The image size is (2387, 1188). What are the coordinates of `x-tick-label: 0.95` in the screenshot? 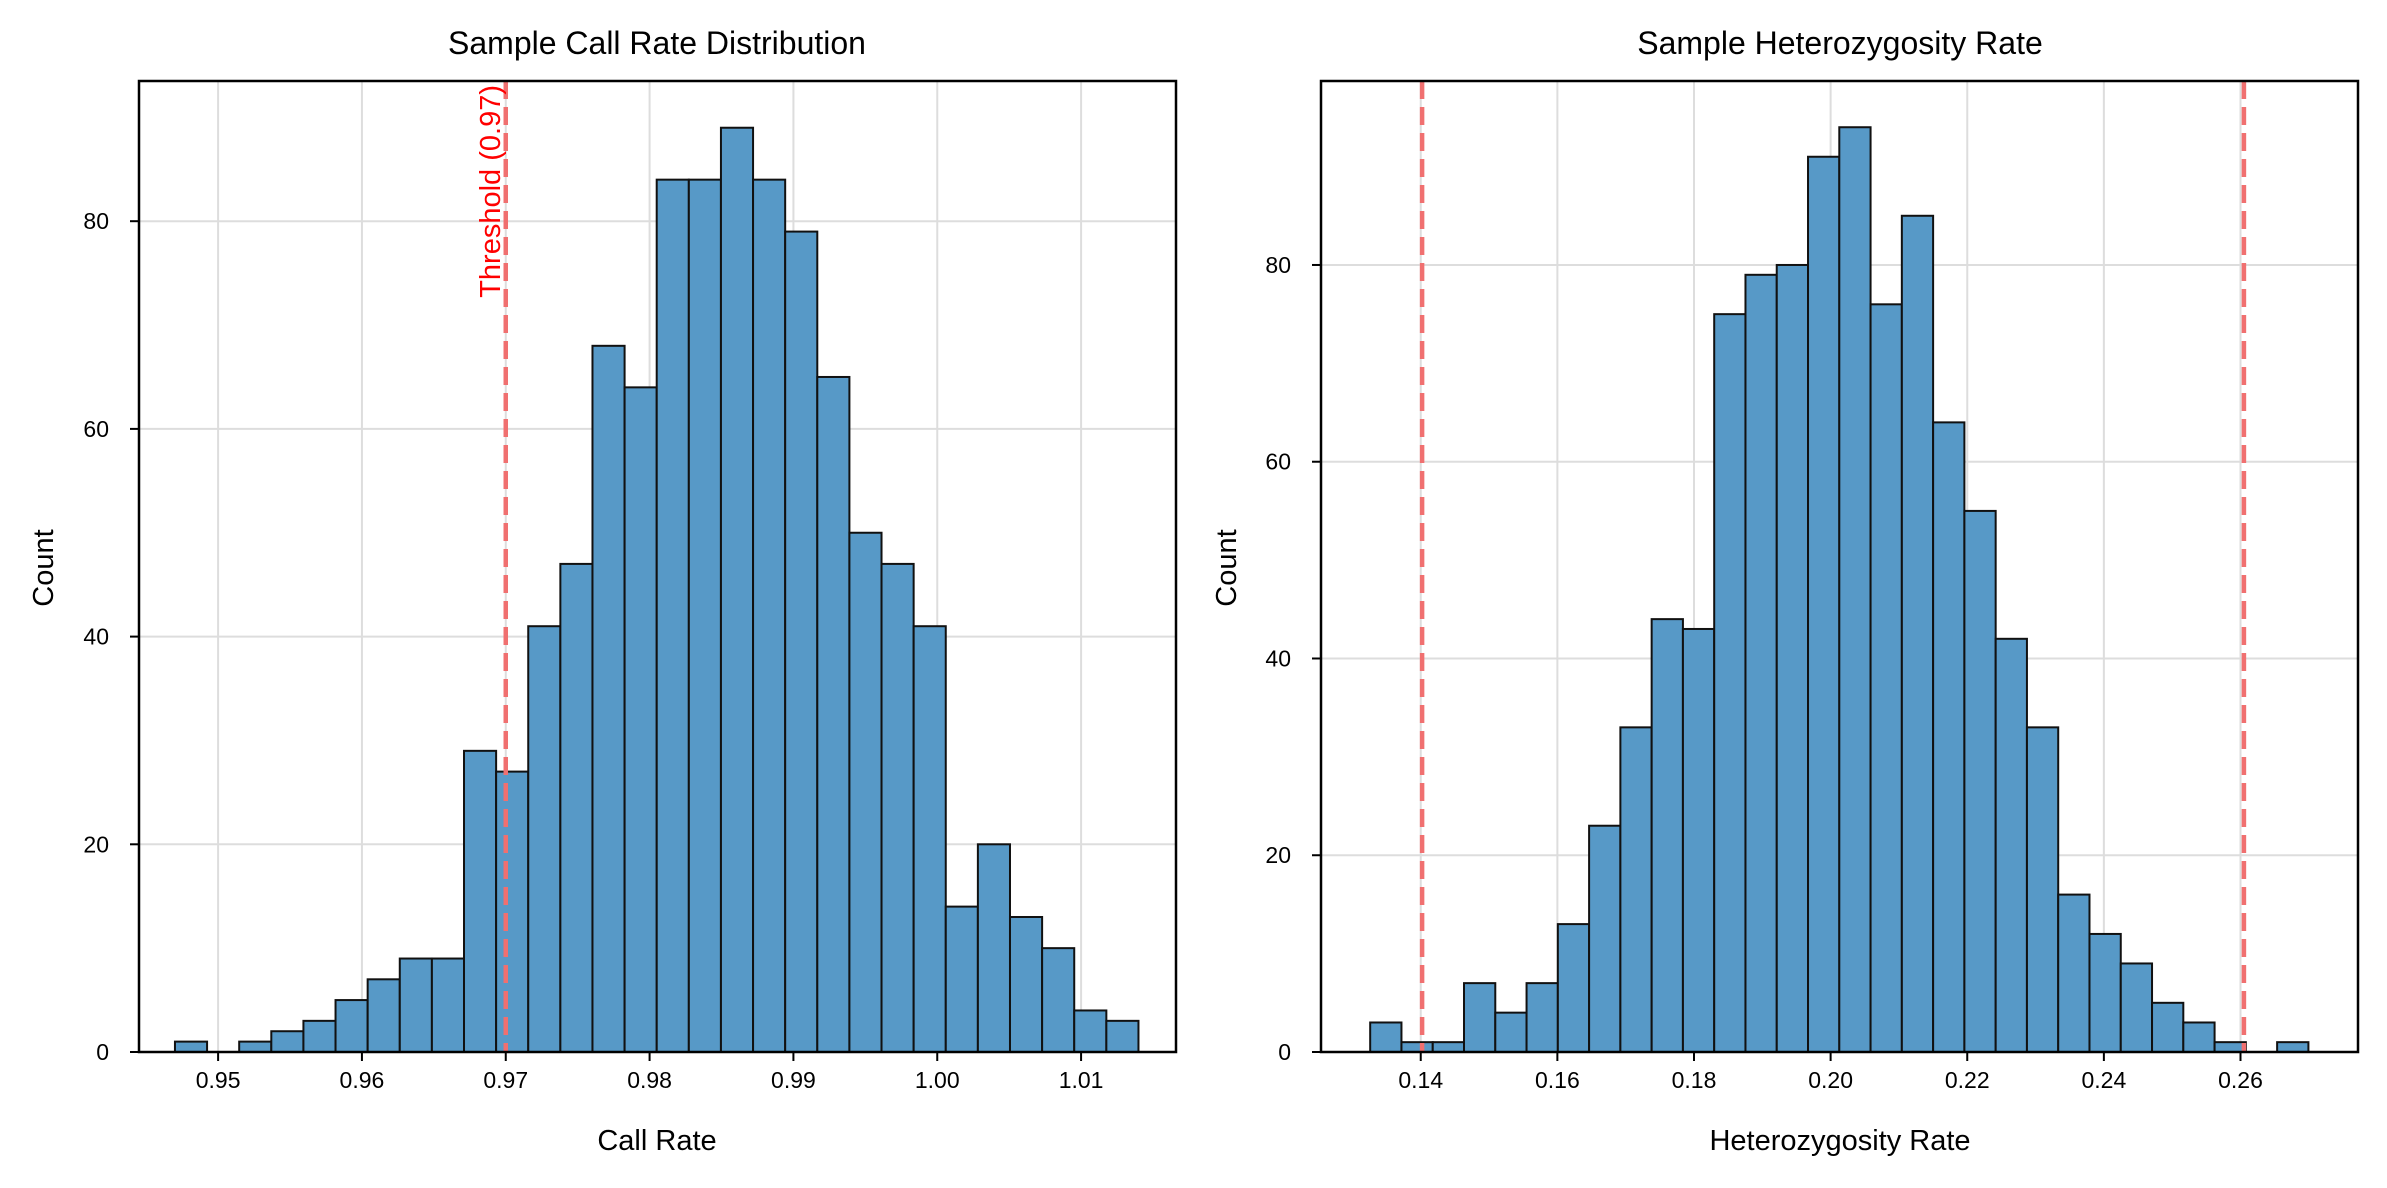 It's located at (218, 1080).